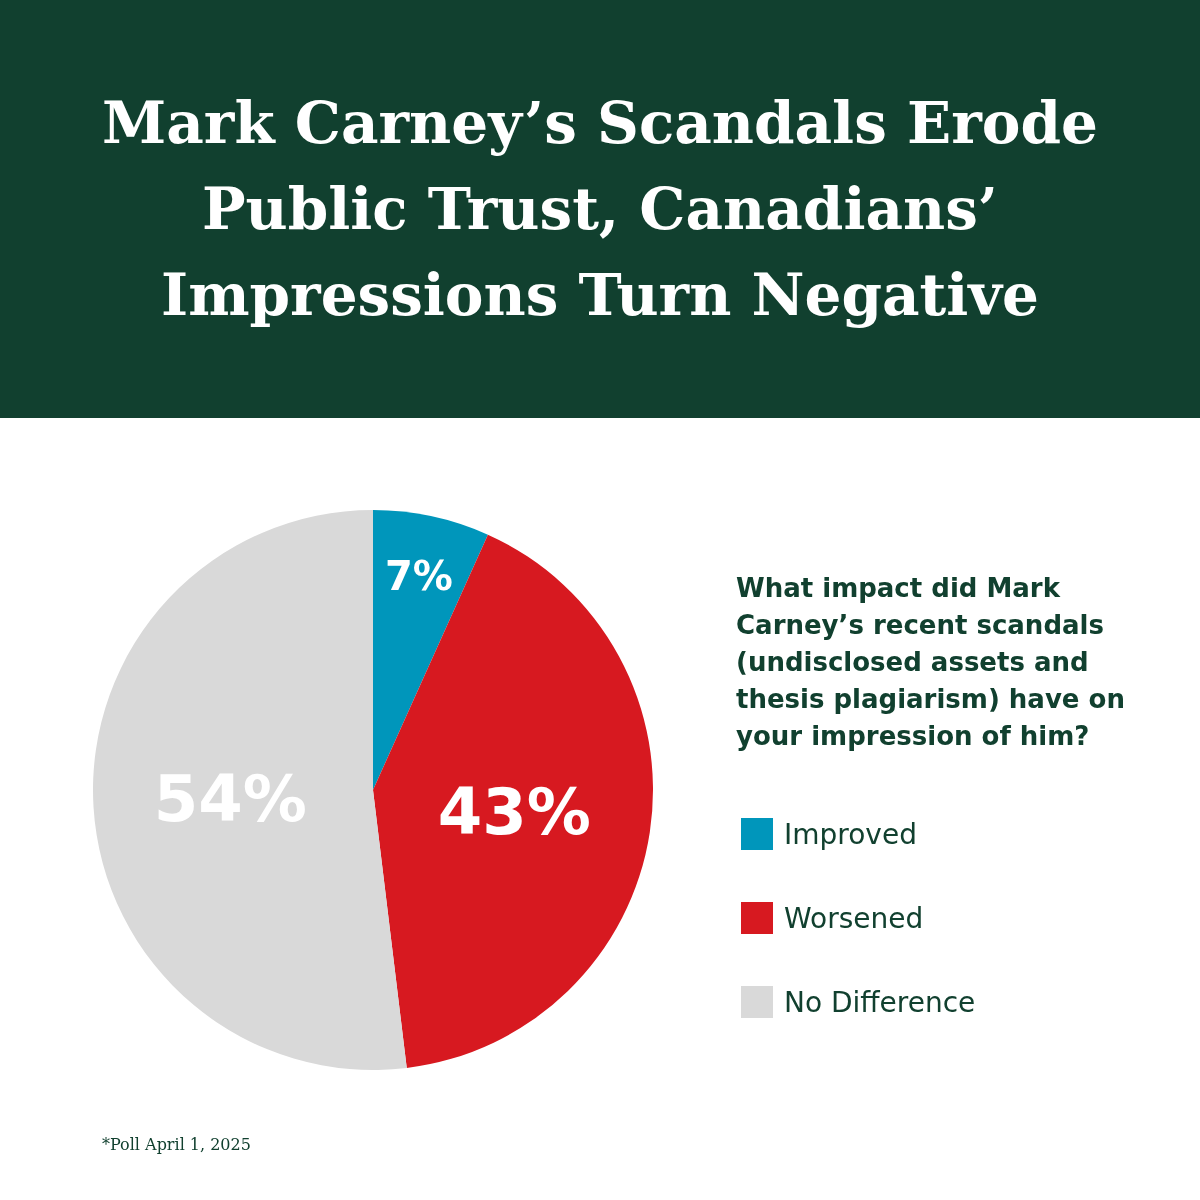 This screenshot has width=1200, height=1200. What do you see at coordinates (514, 811) in the screenshot?
I see `data-label: 43%` at bounding box center [514, 811].